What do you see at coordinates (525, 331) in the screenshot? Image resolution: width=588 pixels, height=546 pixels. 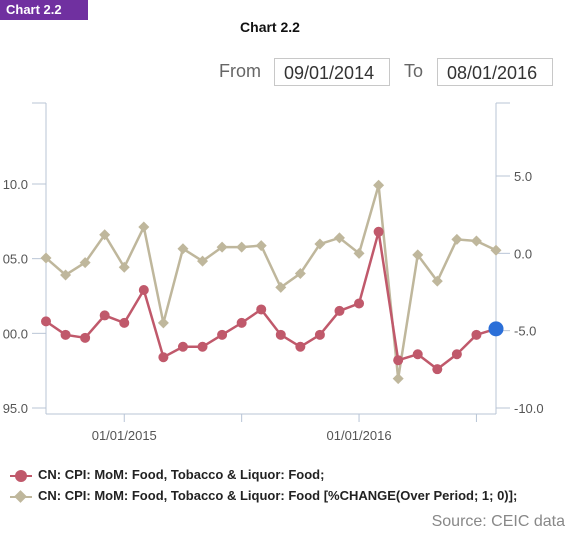 I see `right-tick-label: -5.0` at bounding box center [525, 331].